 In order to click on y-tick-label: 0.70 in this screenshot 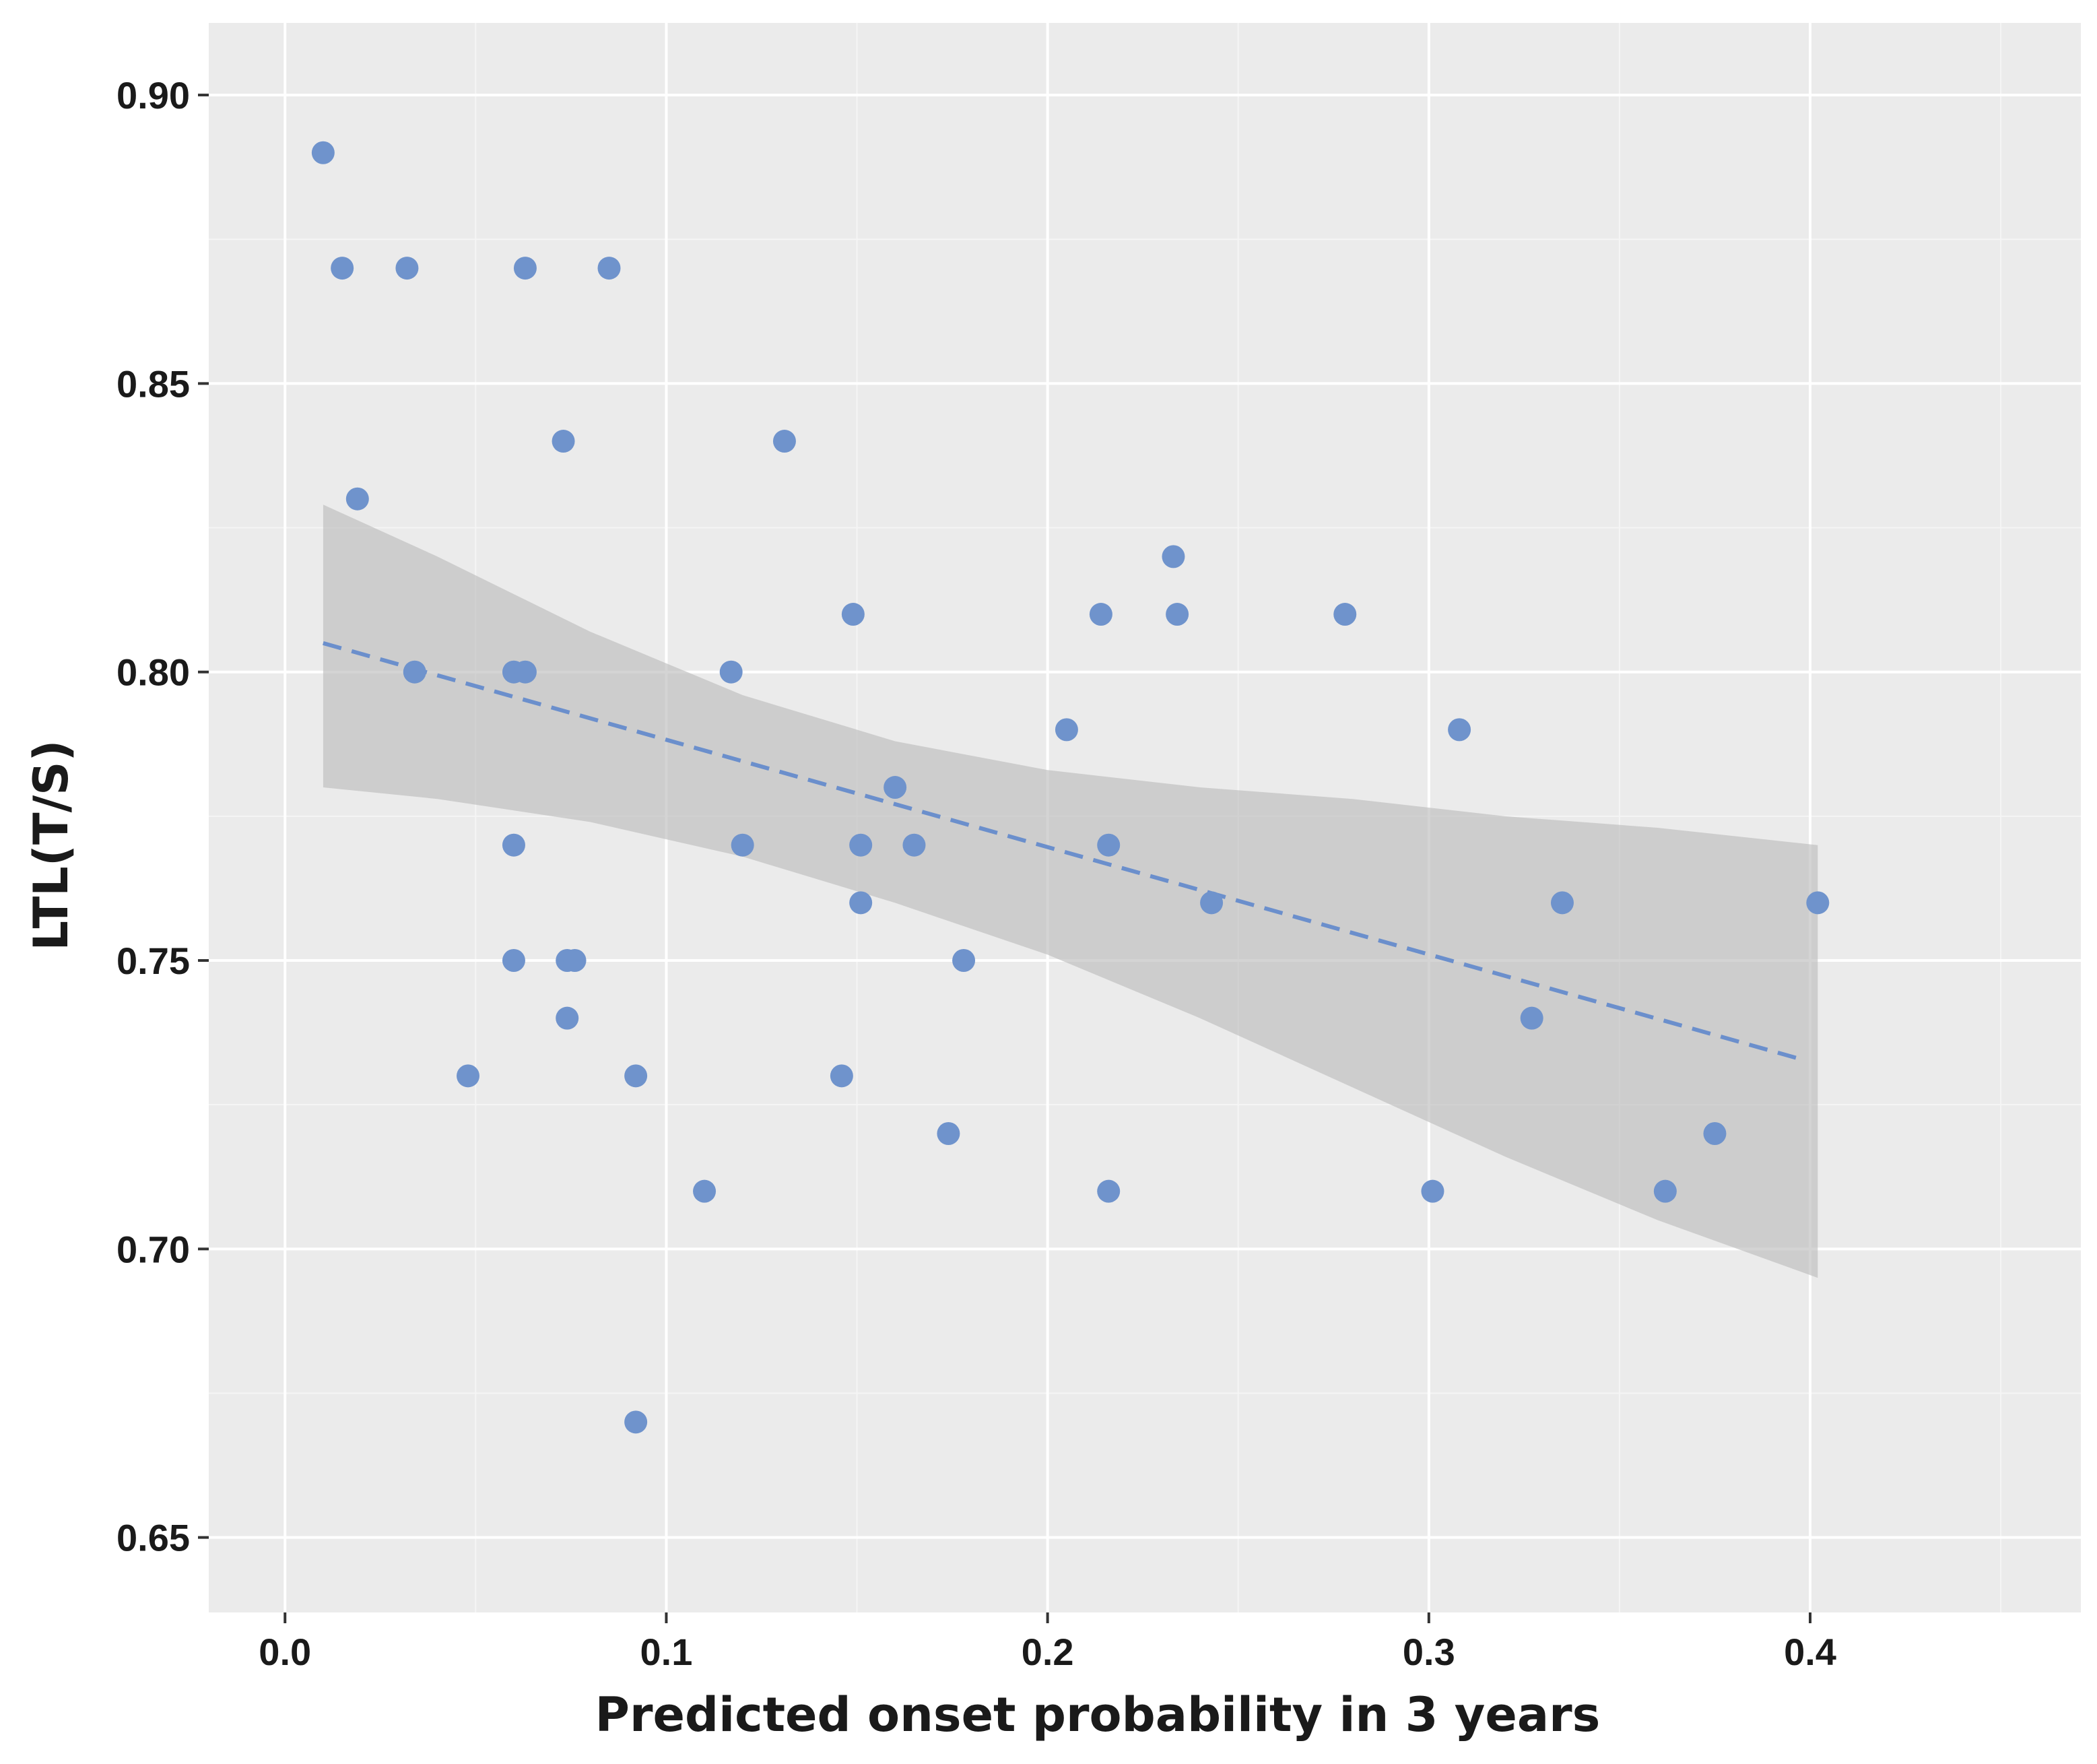, I will do `click(153, 1249)`.